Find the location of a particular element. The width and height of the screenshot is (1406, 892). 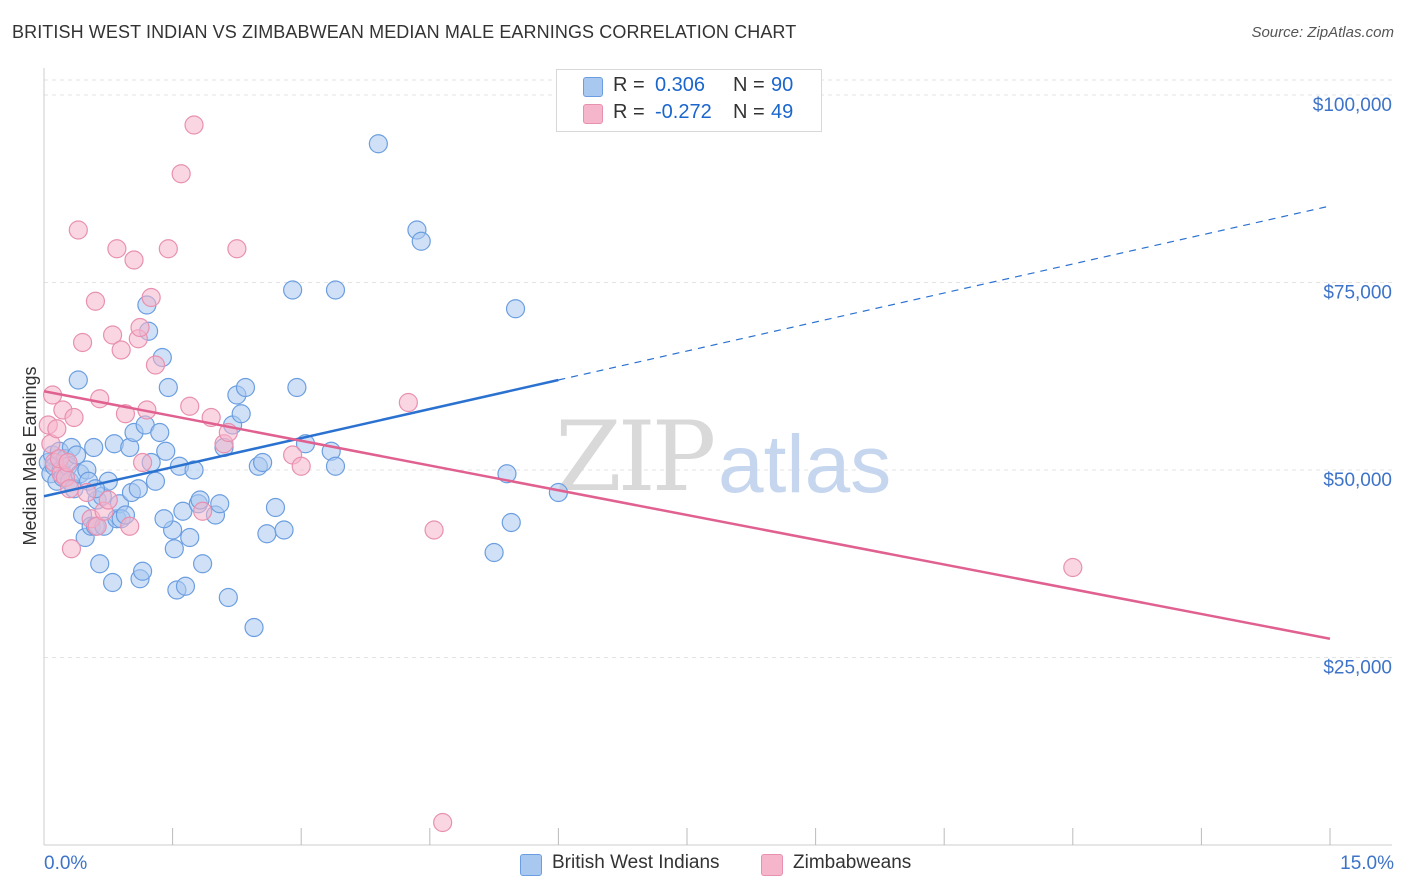

x-tick-label: 15.0% is located at coordinates (1367, 863).